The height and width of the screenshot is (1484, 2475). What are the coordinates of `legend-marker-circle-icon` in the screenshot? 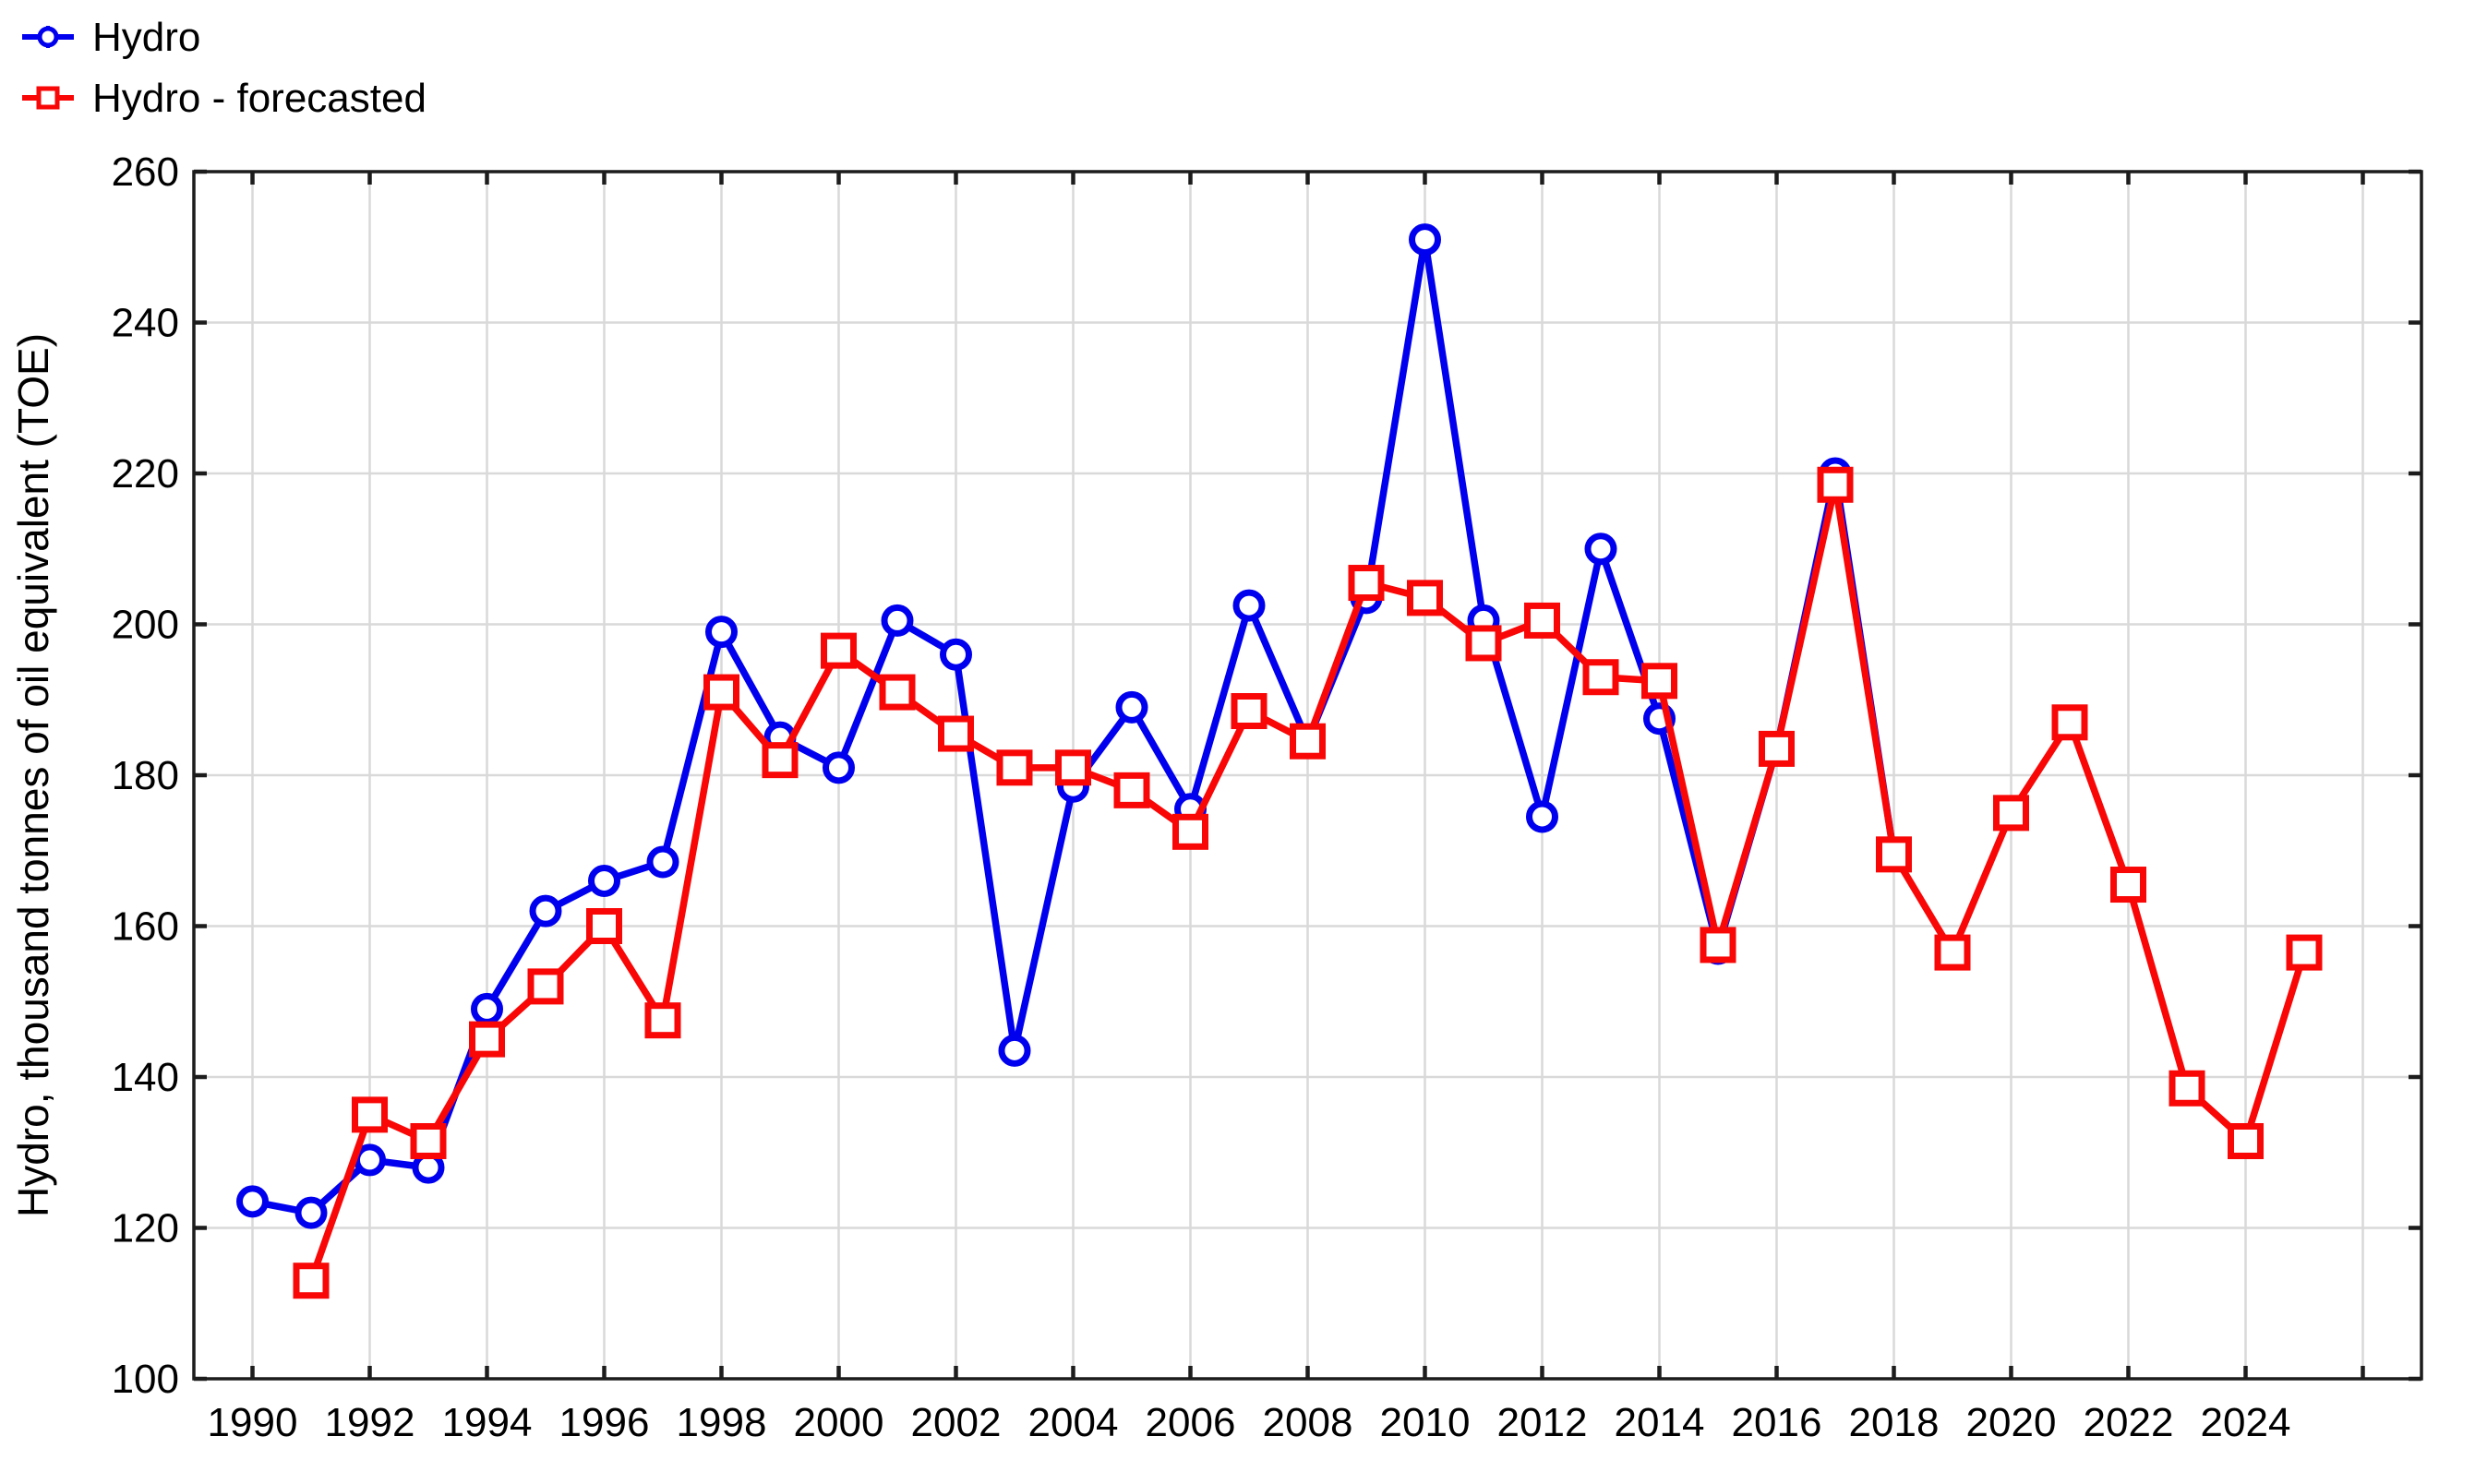 It's located at (48, 37).